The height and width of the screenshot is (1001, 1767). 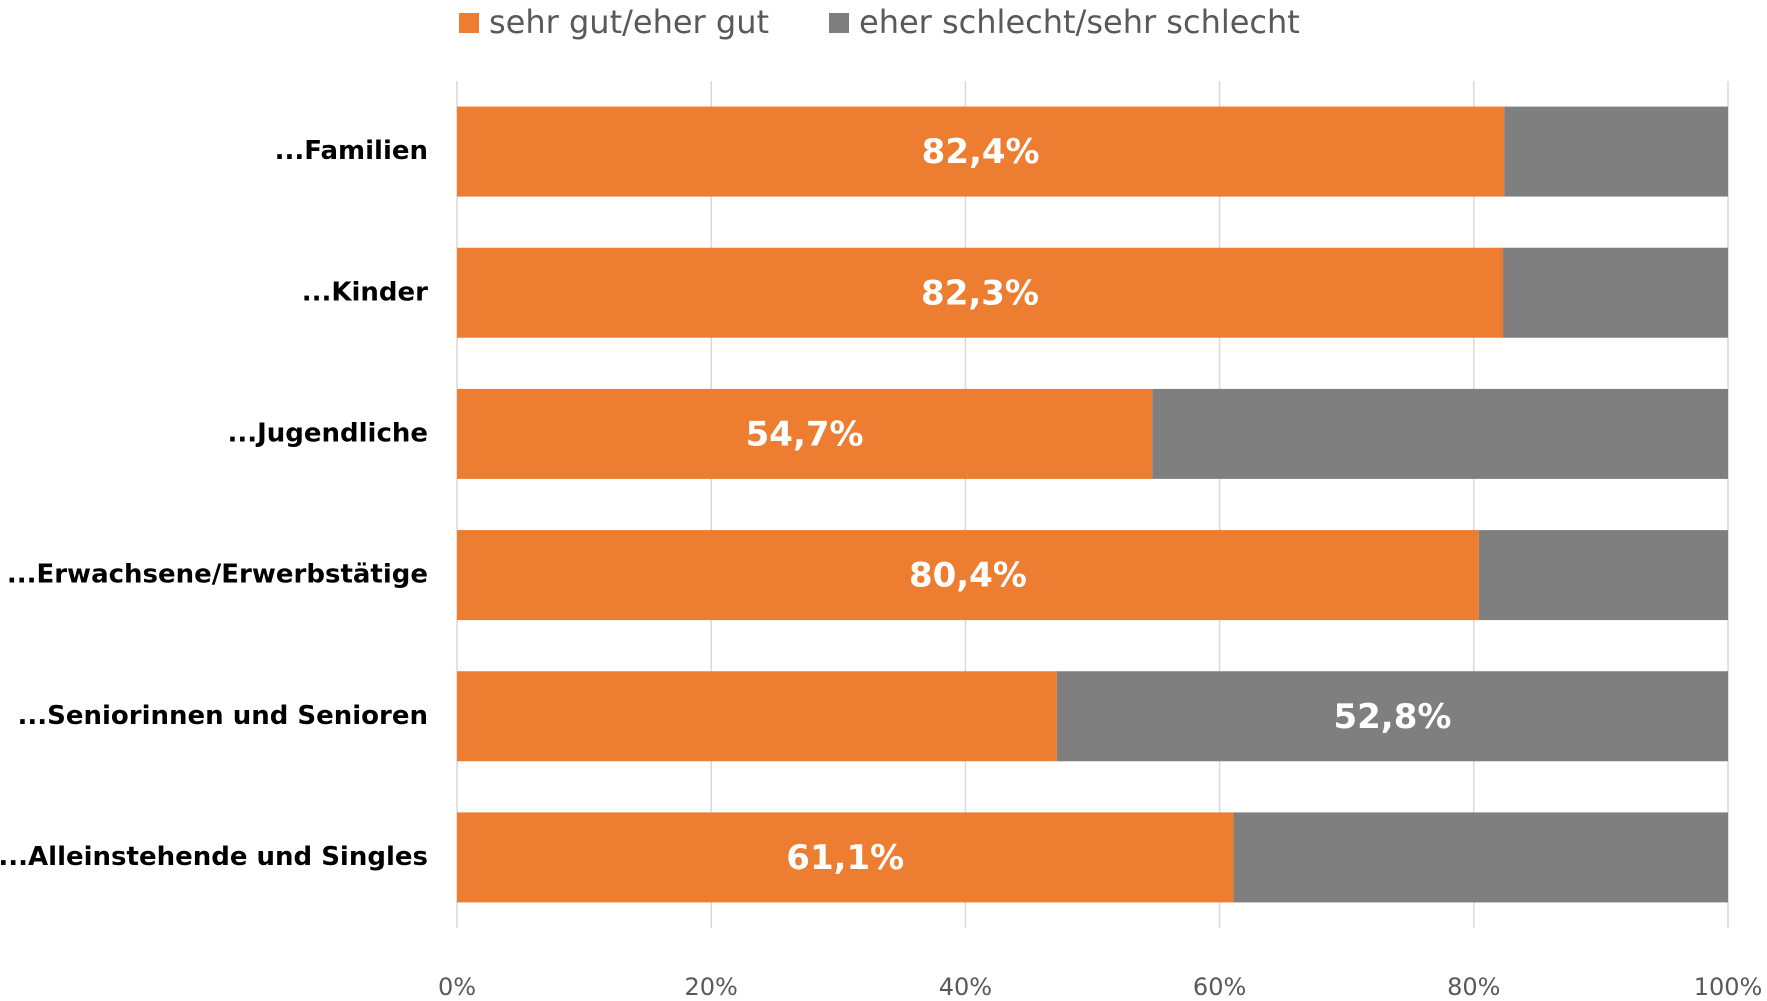 What do you see at coordinates (327, 433) in the screenshot?
I see `category-label: ...Jugendliche` at bounding box center [327, 433].